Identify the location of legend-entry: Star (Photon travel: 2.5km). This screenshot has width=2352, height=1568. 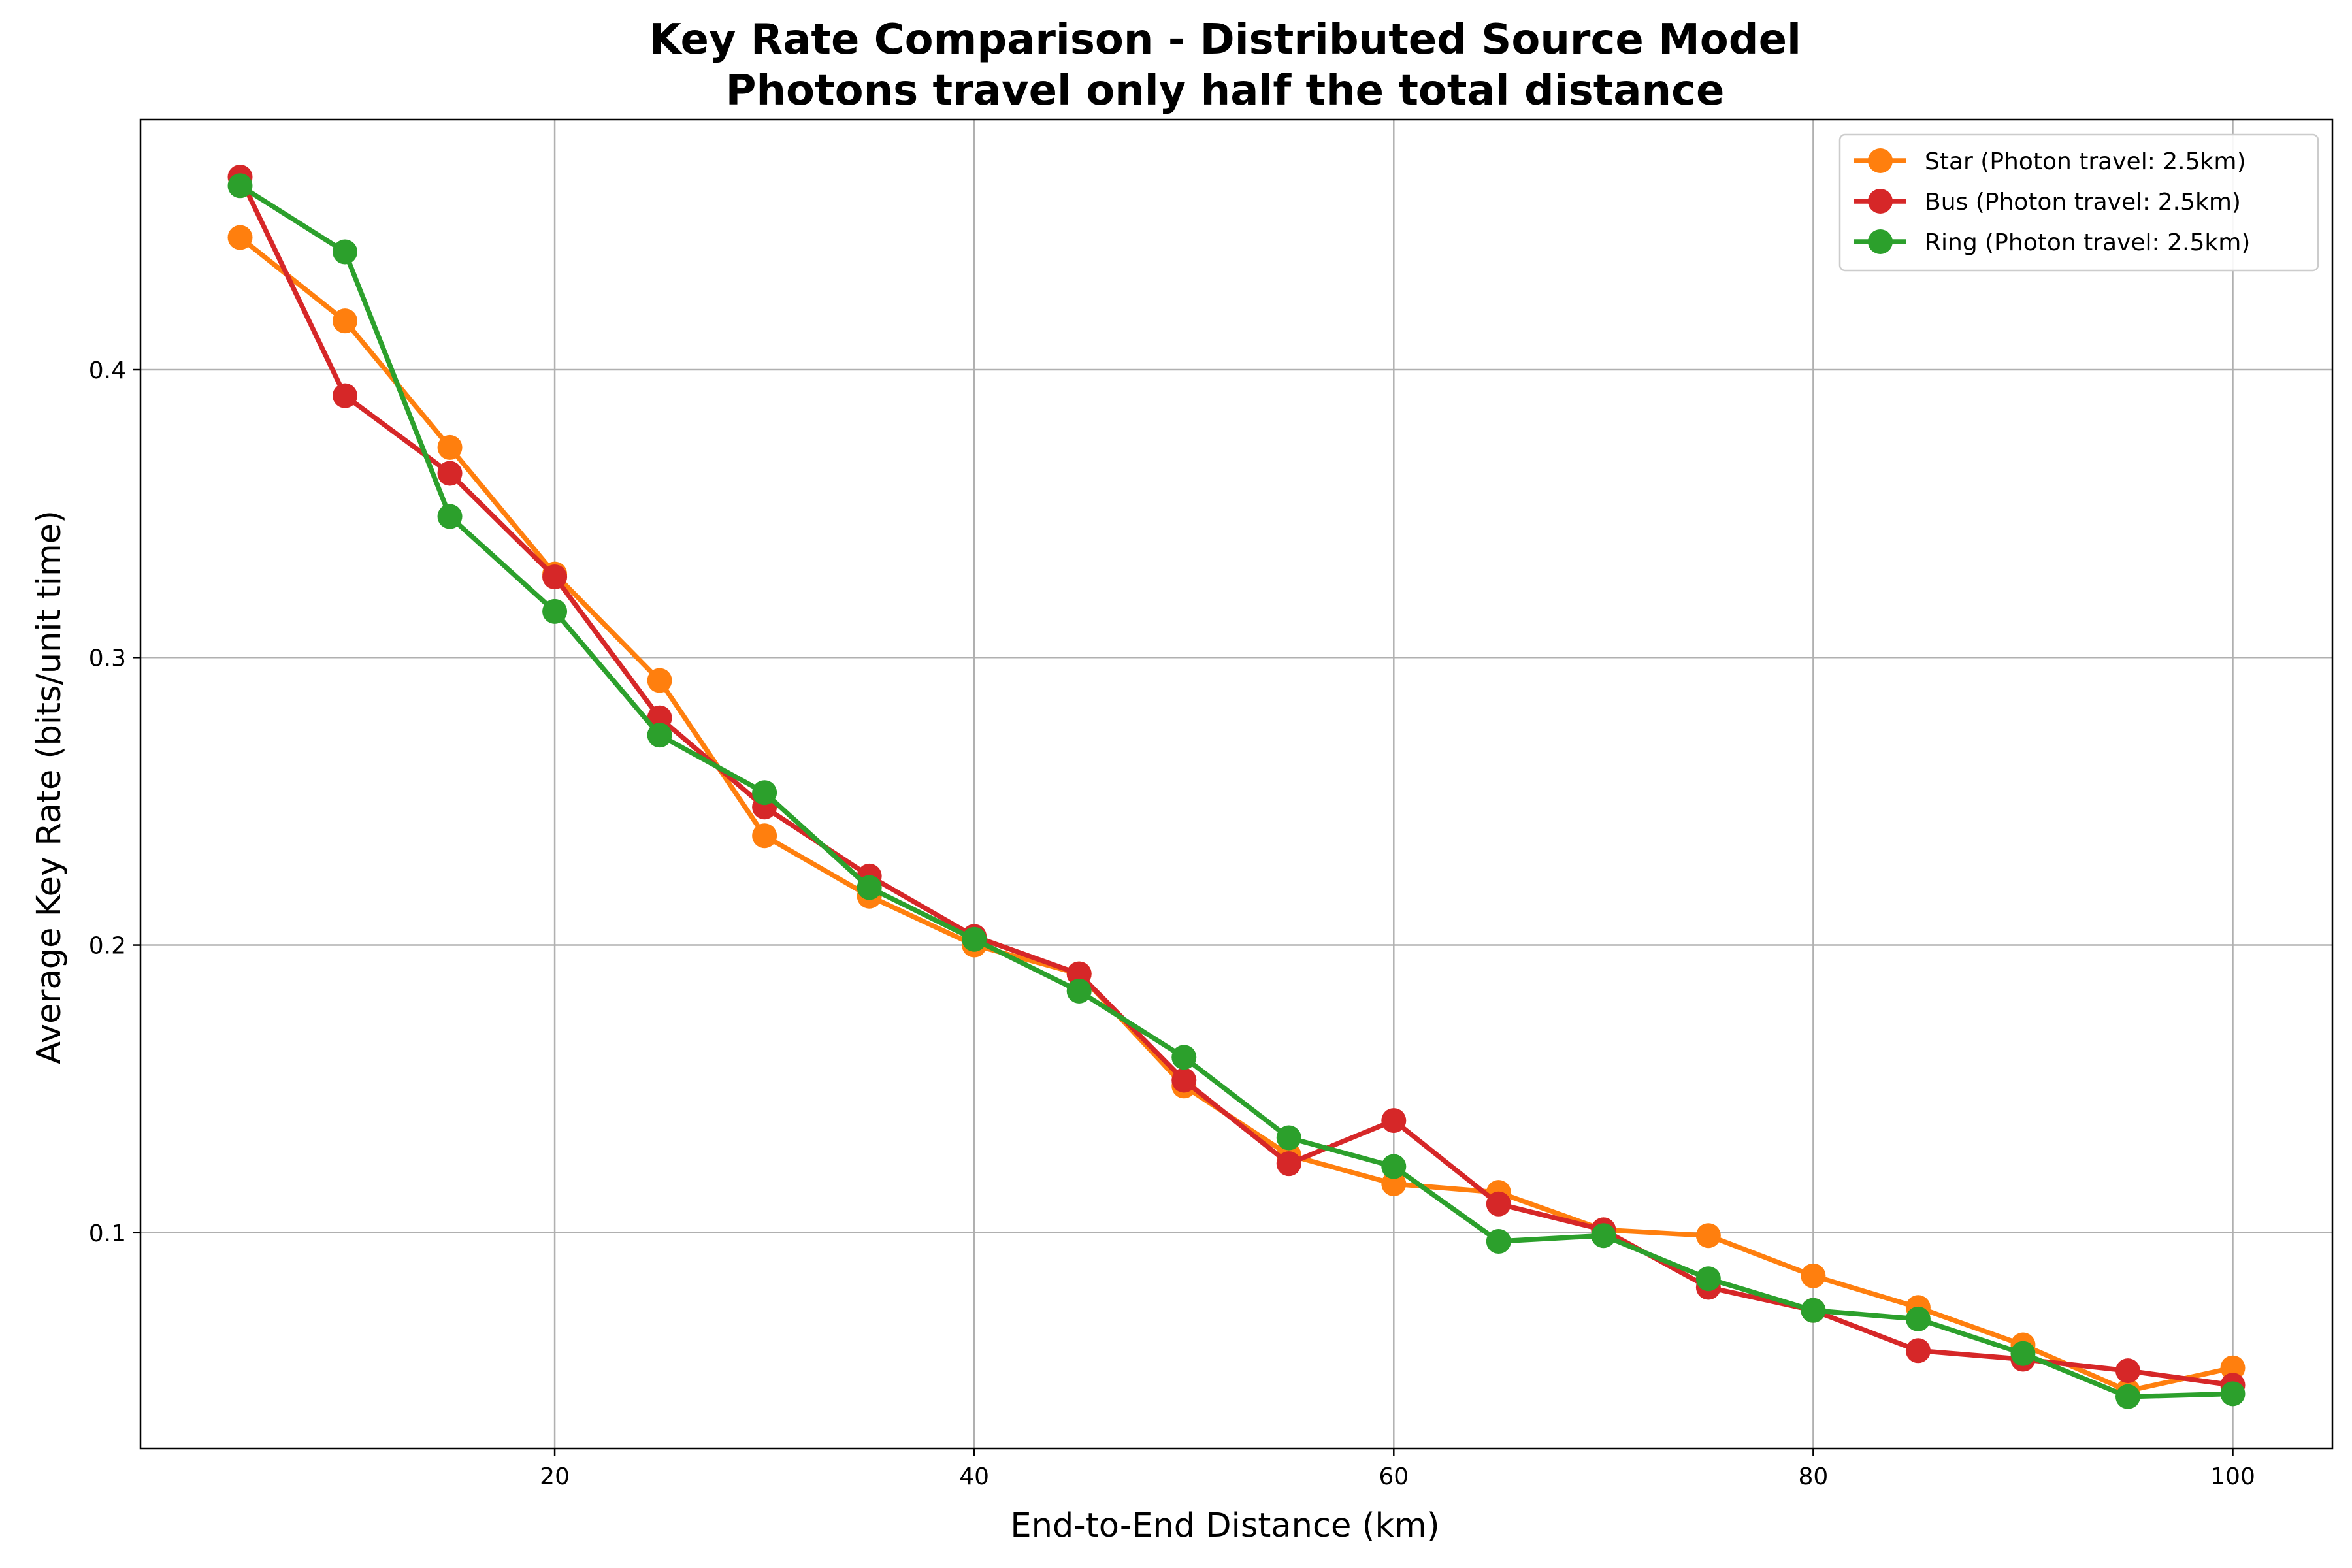
(2050, 161).